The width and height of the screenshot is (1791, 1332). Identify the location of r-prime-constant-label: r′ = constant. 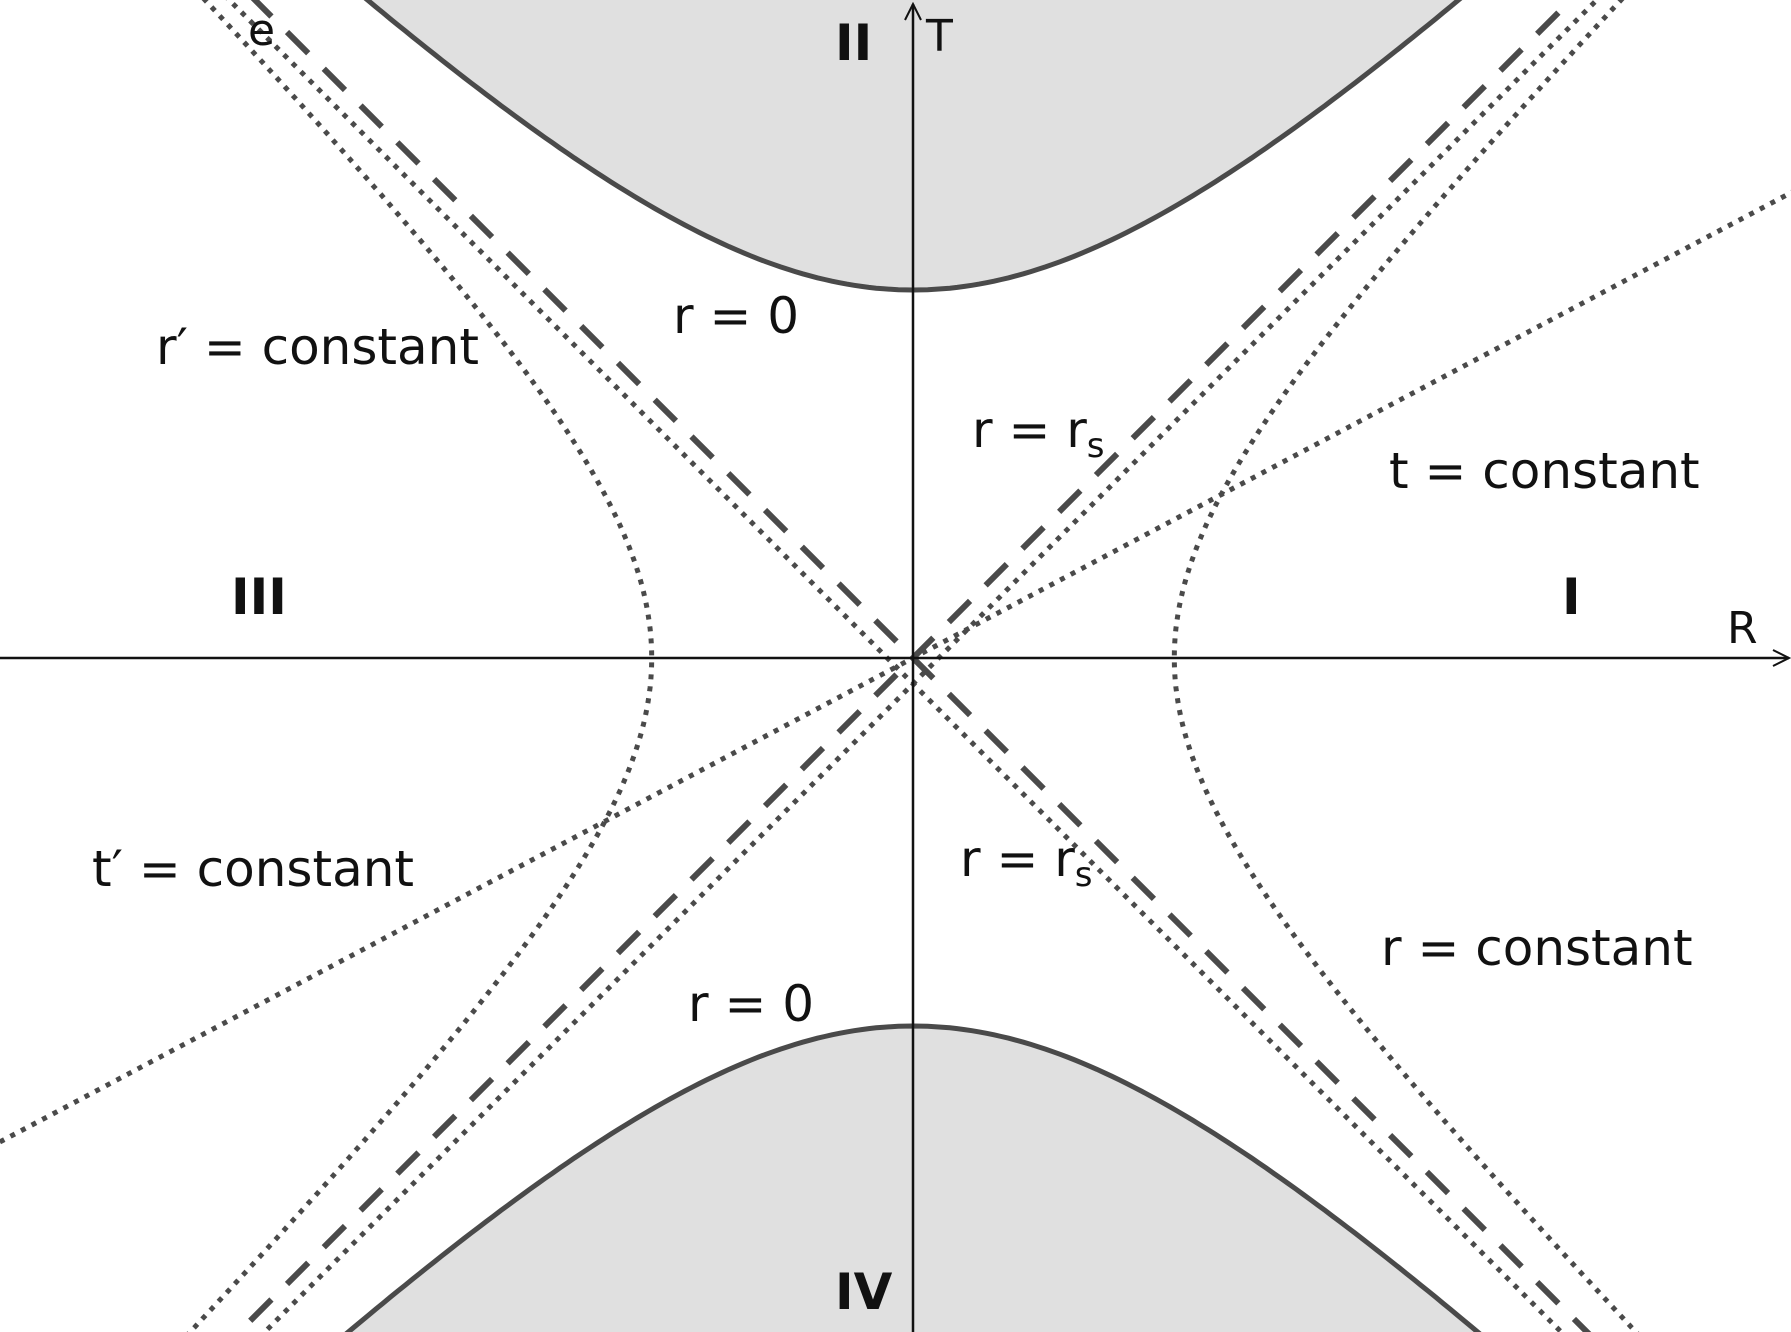
(317, 347).